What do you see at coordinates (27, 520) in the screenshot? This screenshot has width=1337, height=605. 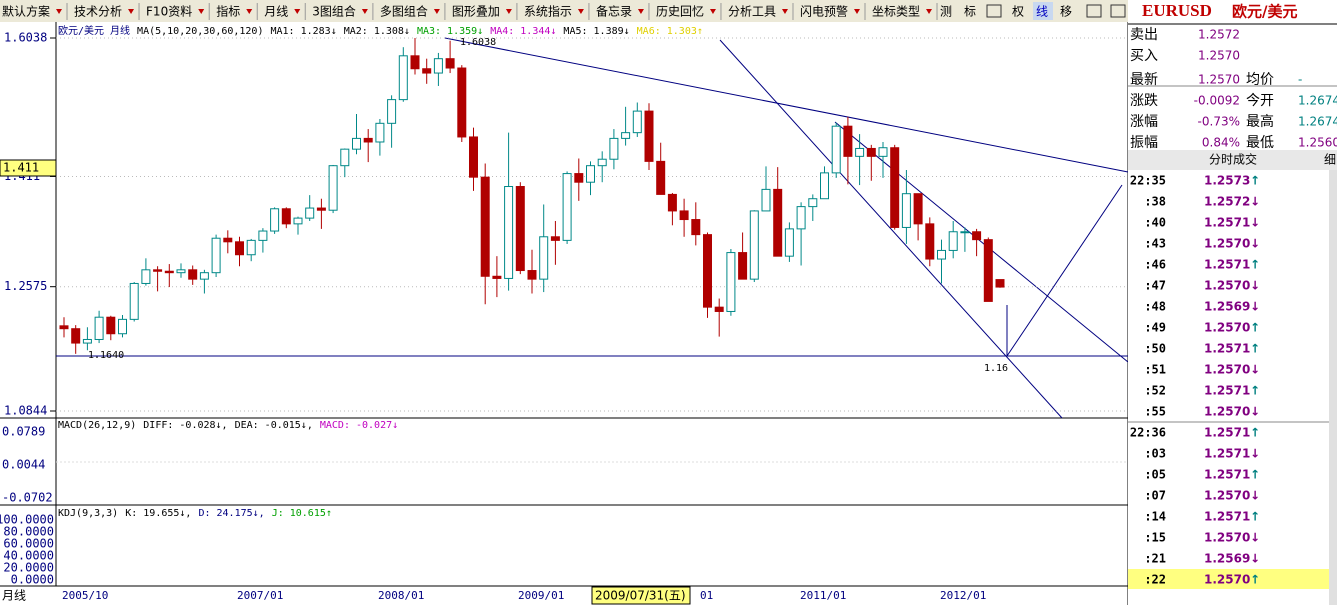 I see `y-tick-label: 100.0000` at bounding box center [27, 520].